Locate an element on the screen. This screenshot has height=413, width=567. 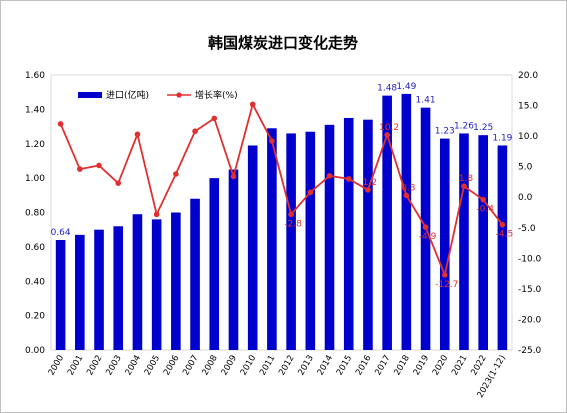
growth-data-label: -4.5 is located at coordinates (505, 235).